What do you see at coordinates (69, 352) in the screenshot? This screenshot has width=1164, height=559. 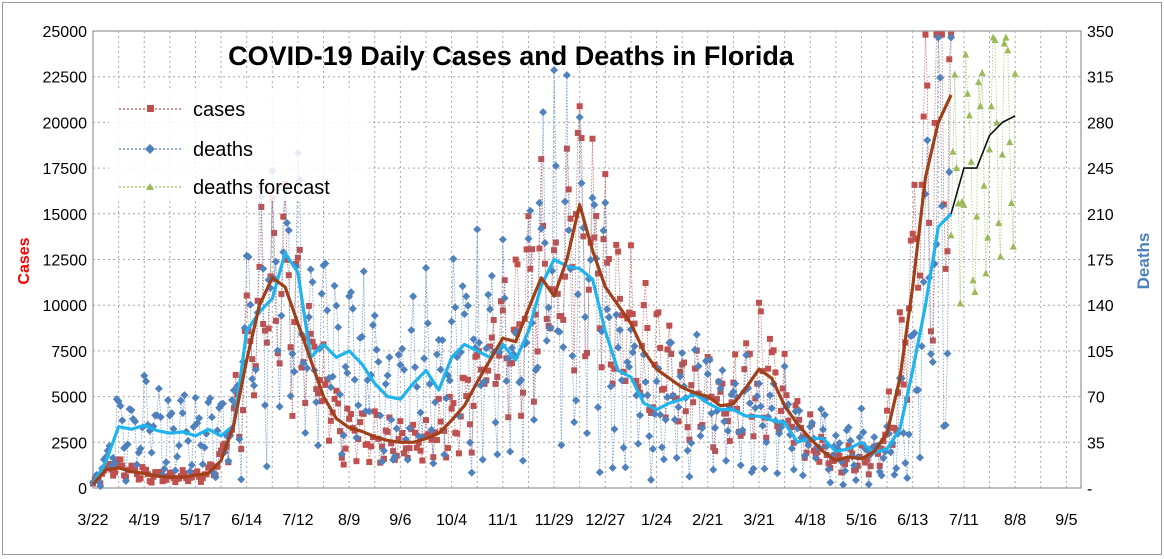 I see `y-left-tick-label: 7500` at bounding box center [69, 352].